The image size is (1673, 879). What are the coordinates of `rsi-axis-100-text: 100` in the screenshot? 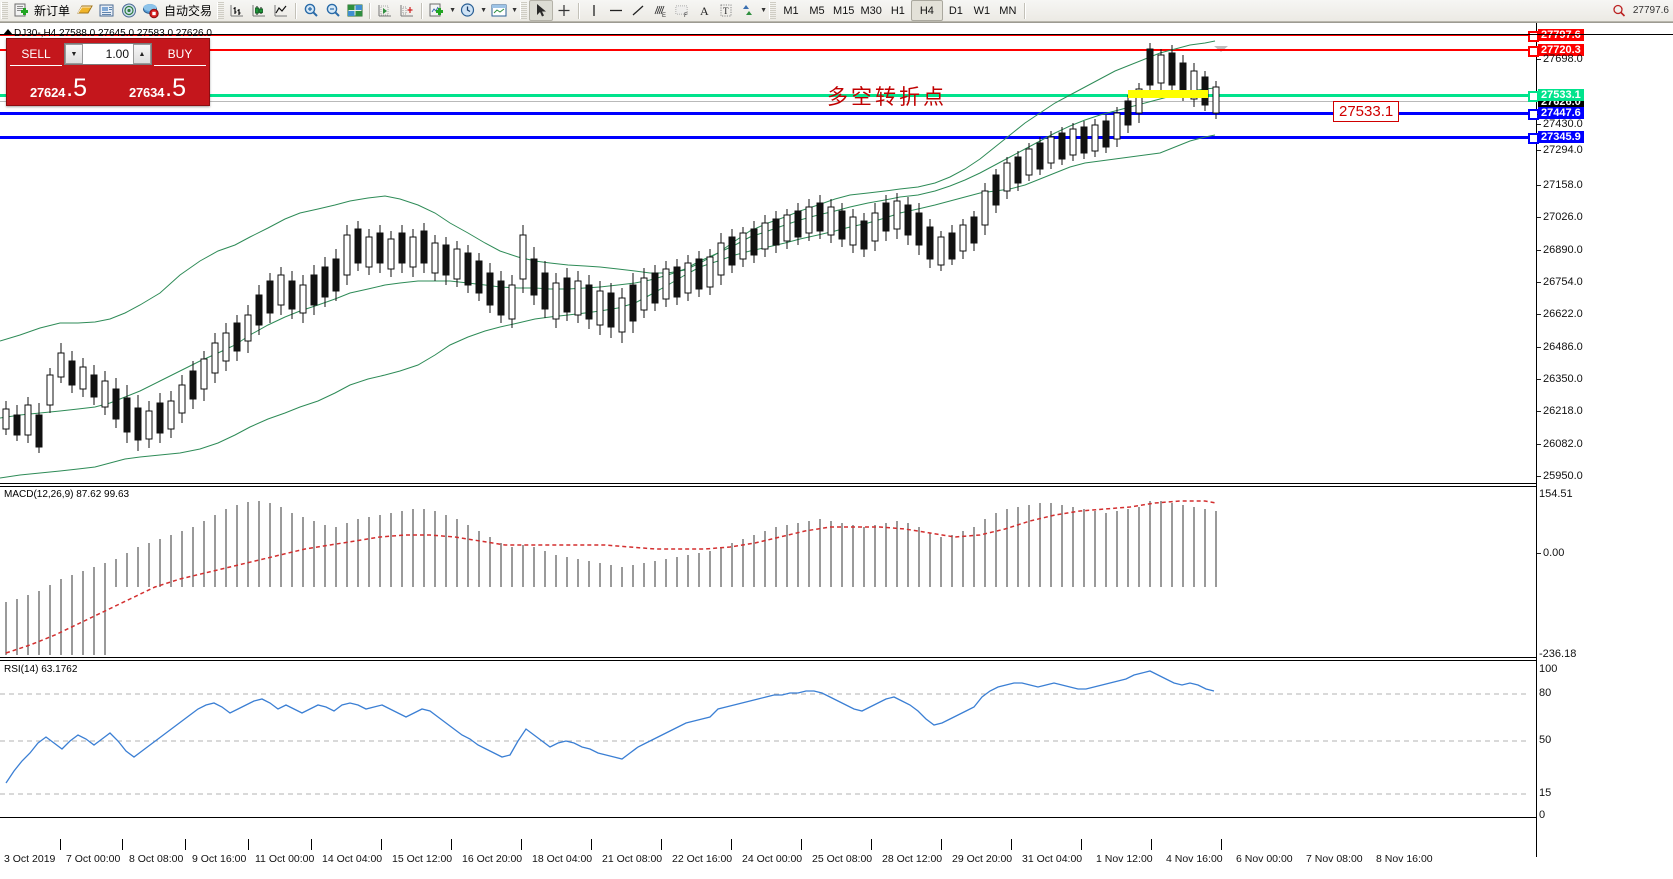 It's located at (1548, 669).